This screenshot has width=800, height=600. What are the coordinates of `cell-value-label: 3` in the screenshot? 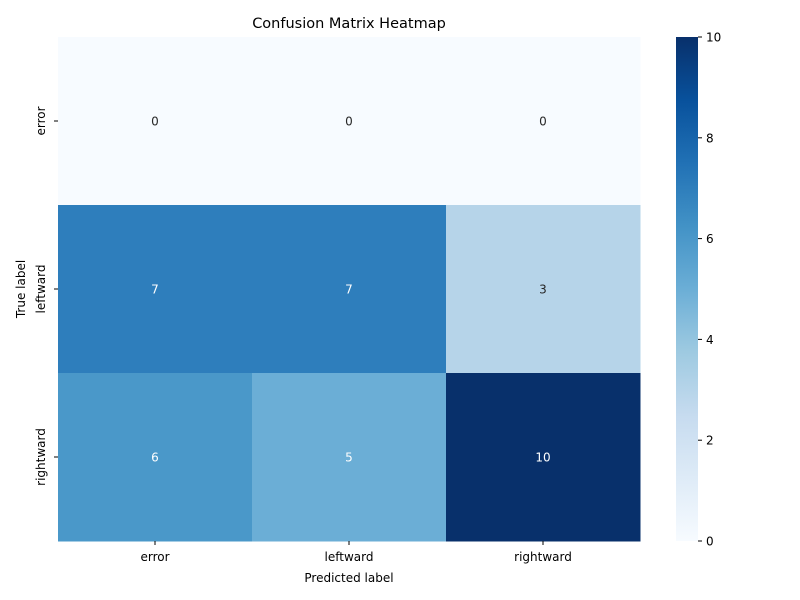 It's located at (543, 290).